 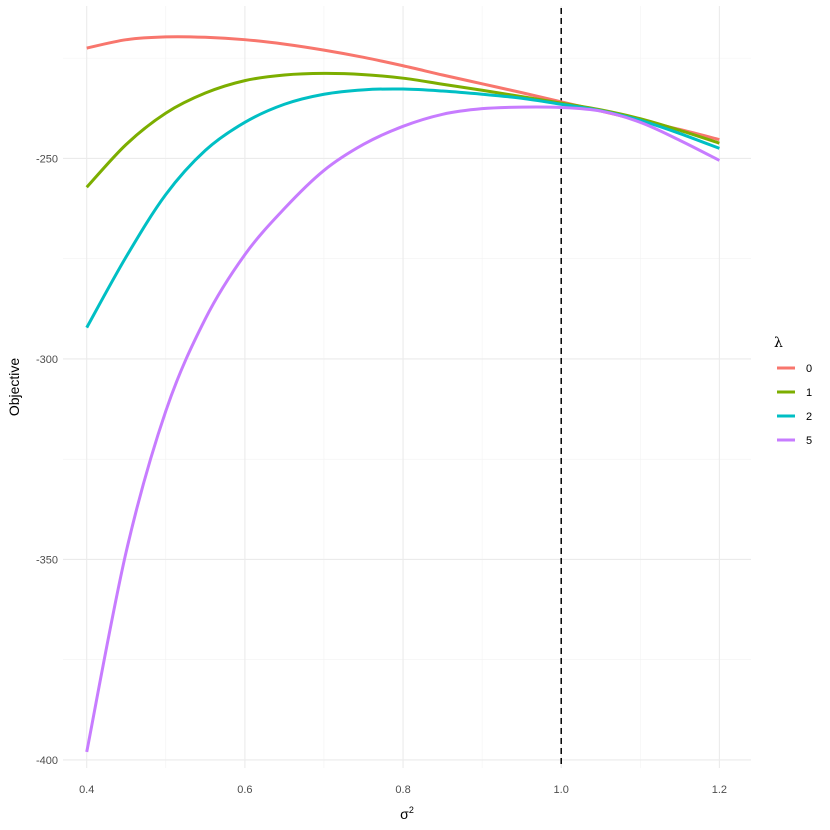 I want to click on x-tick-labels: 0.4 0.6 0.8 1.0 1.2, so click(x=403, y=790).